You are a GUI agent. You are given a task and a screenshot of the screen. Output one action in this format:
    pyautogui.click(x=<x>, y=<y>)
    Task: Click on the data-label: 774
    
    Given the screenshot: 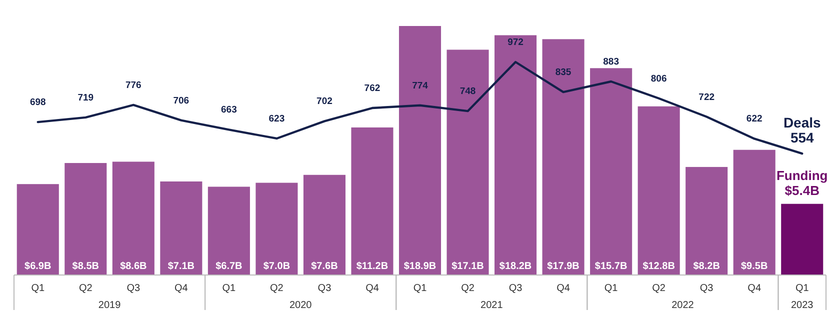 What is the action you would take?
    pyautogui.click(x=420, y=86)
    